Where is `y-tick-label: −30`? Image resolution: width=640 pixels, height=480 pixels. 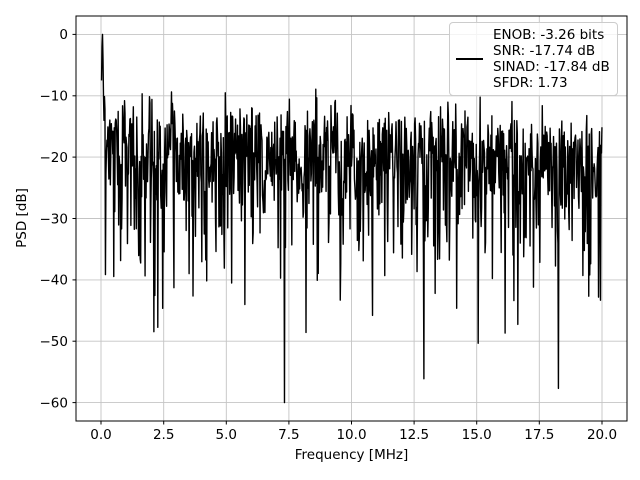
y-tick-label: −30 is located at coordinates (54, 219).